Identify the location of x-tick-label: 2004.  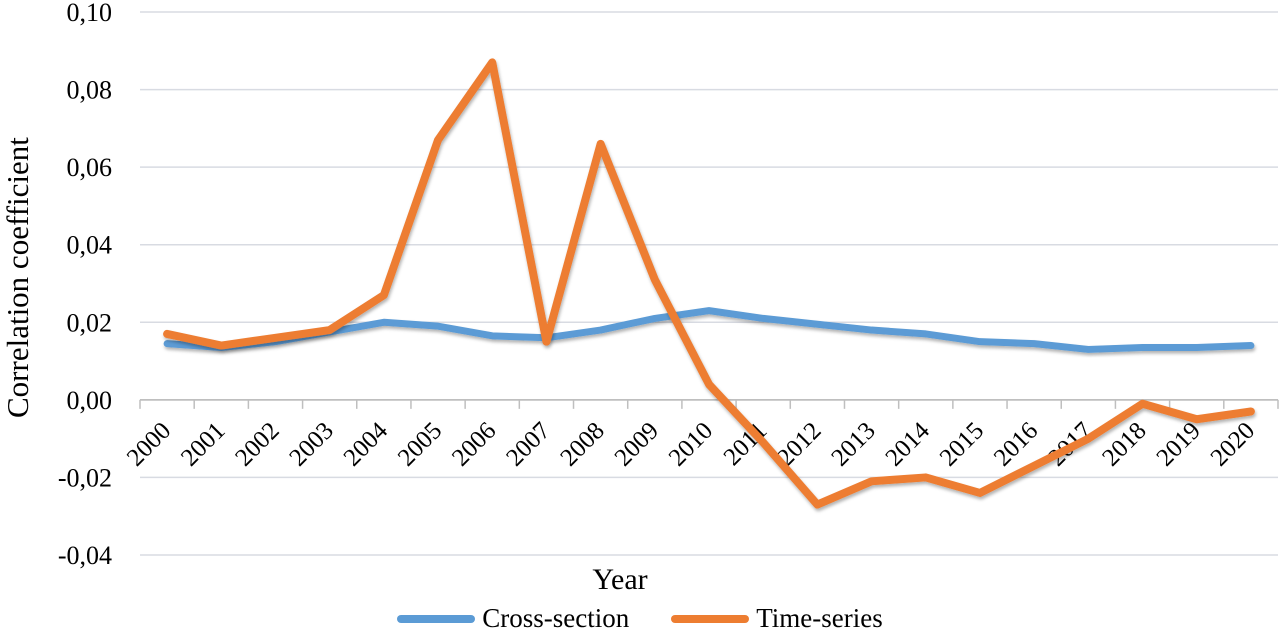
(366, 444).